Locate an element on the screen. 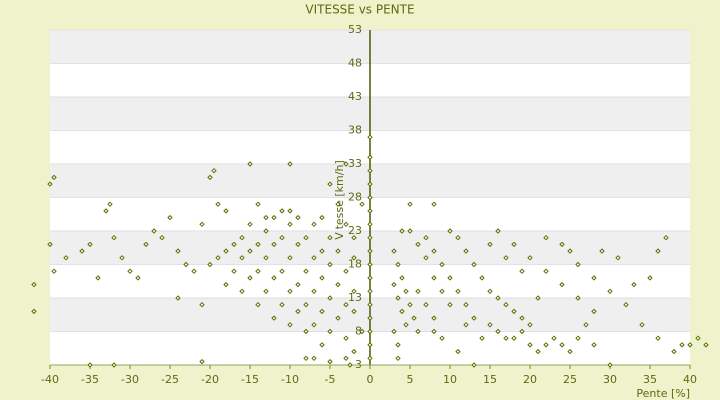  x-tick-label: -35 is located at coordinates (90, 379).